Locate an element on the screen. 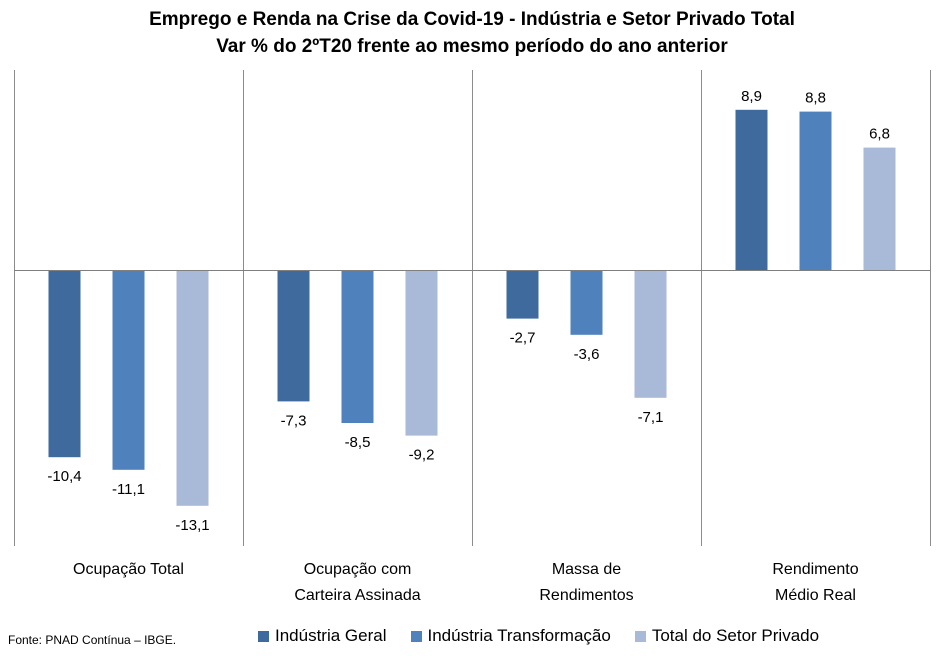 This screenshot has width=944, height=656. data-label: -13,1 is located at coordinates (192, 525).